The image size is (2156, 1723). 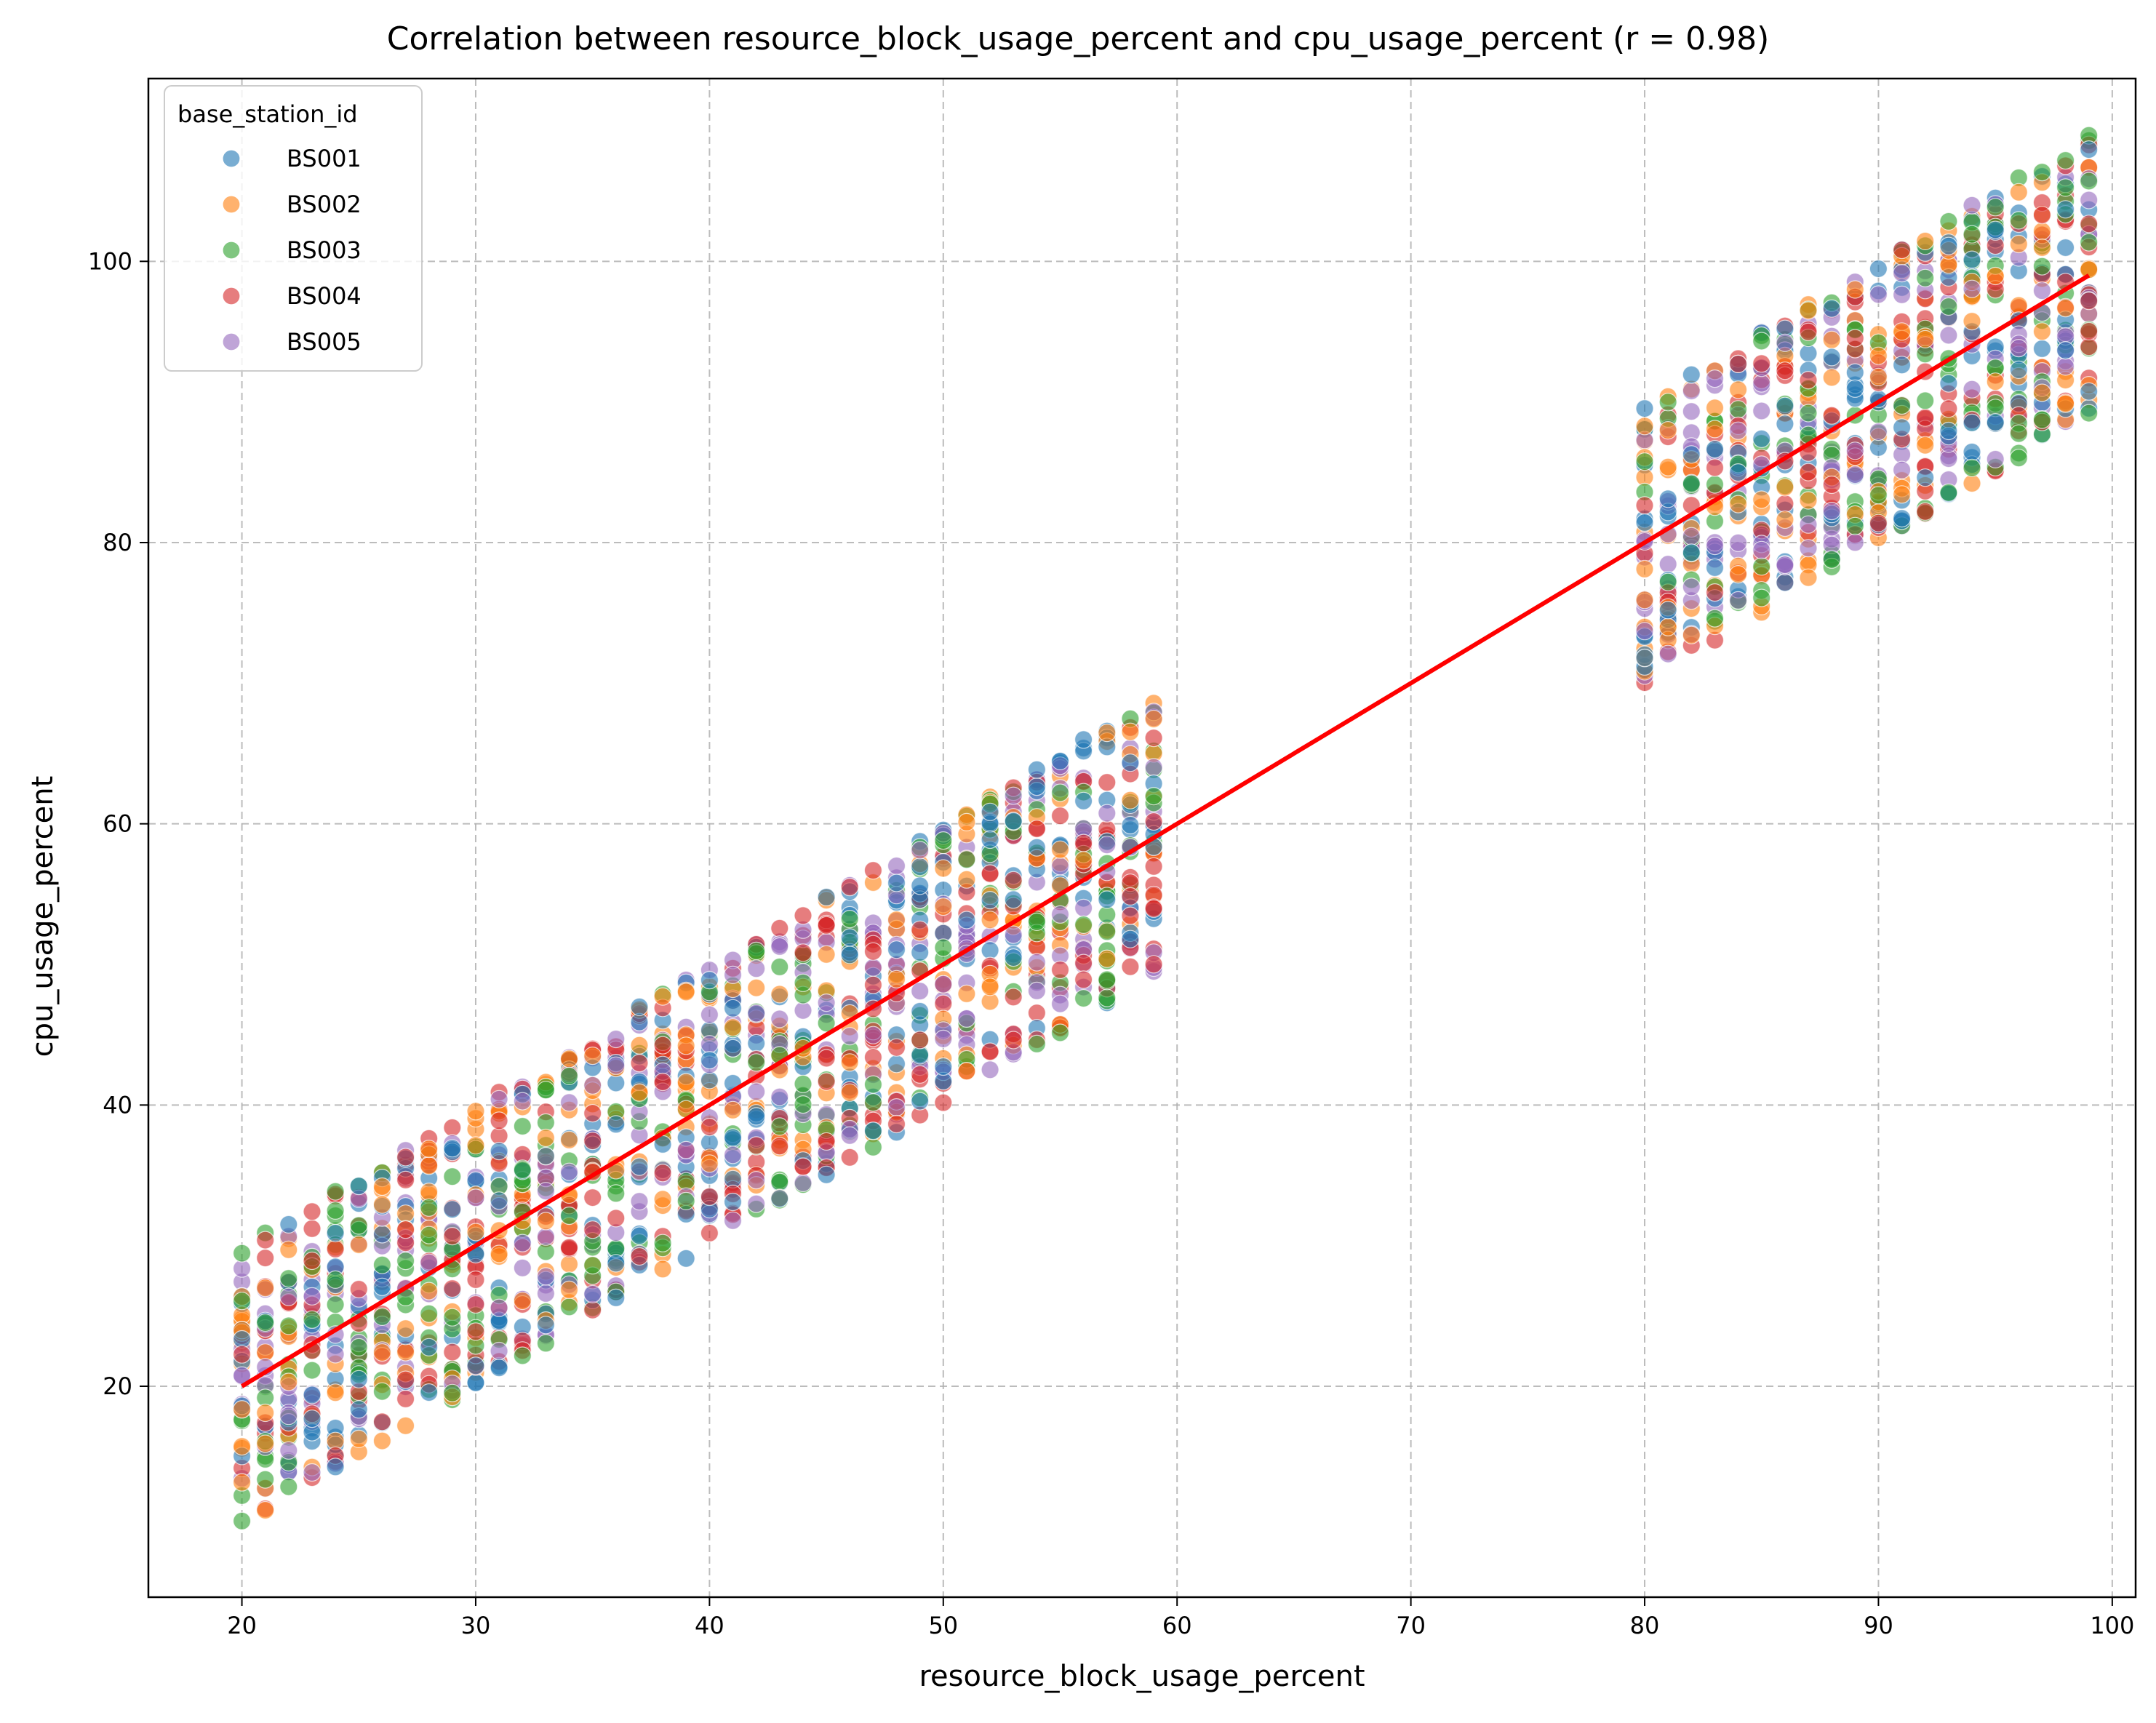 What do you see at coordinates (231, 204) in the screenshot?
I see `legend-marker-bs002` at bounding box center [231, 204].